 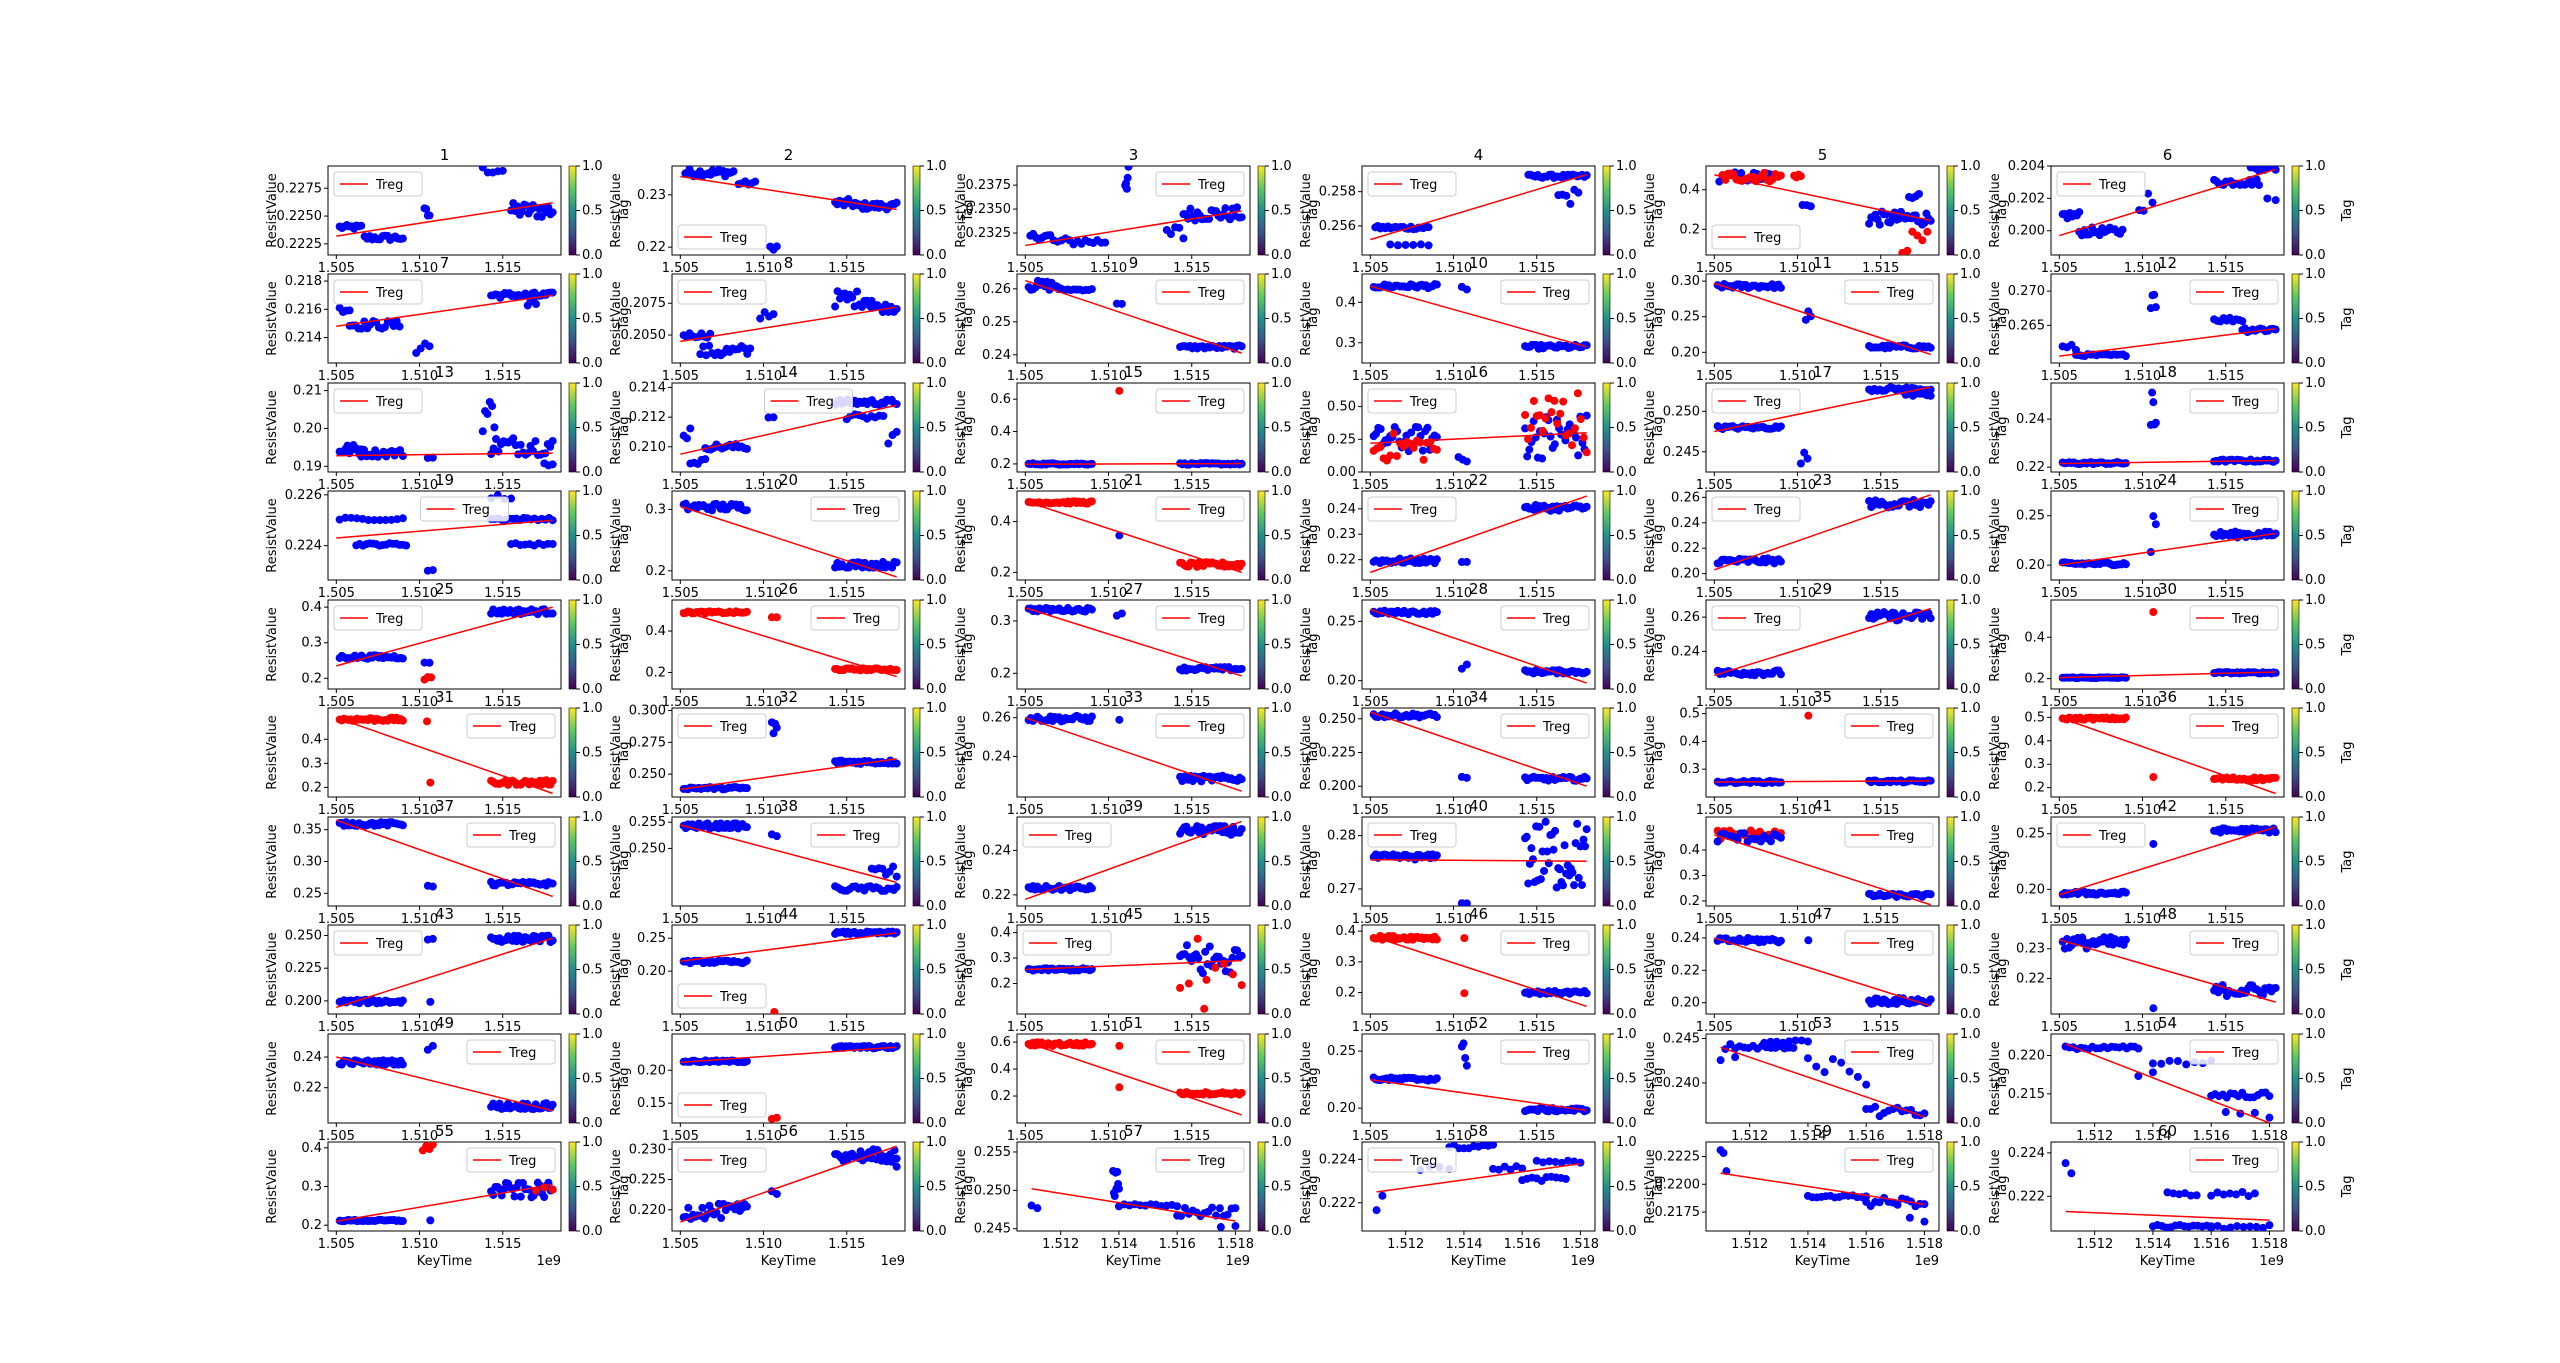 What do you see at coordinates (647, 387) in the screenshot?
I see `y-tick-label: 0.214` at bounding box center [647, 387].